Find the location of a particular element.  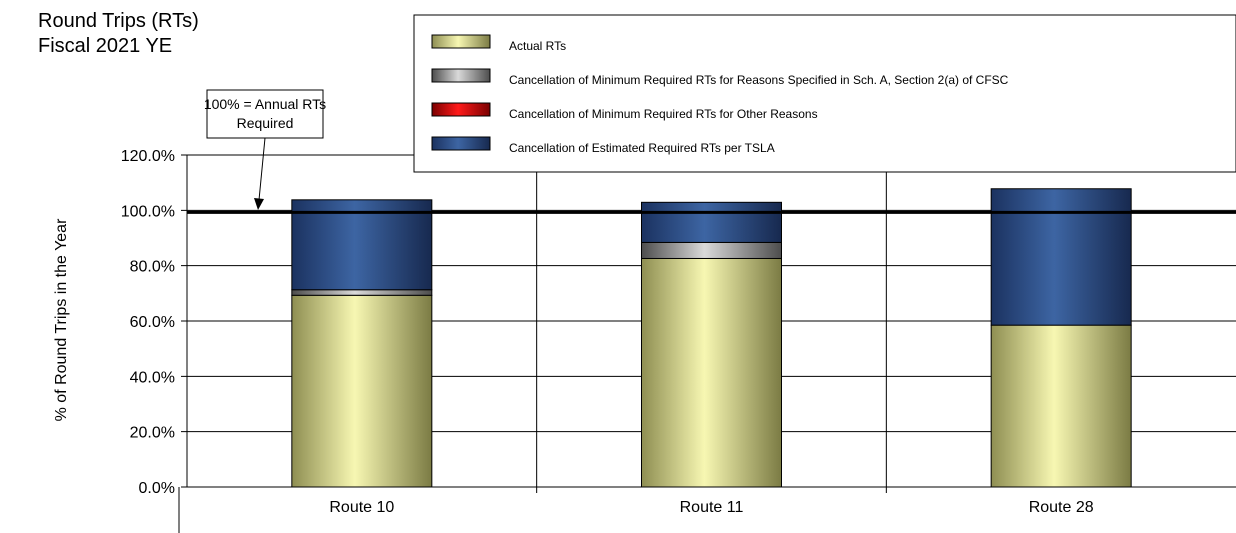

bar-segment-route-28-s3 is located at coordinates (1061, 257).